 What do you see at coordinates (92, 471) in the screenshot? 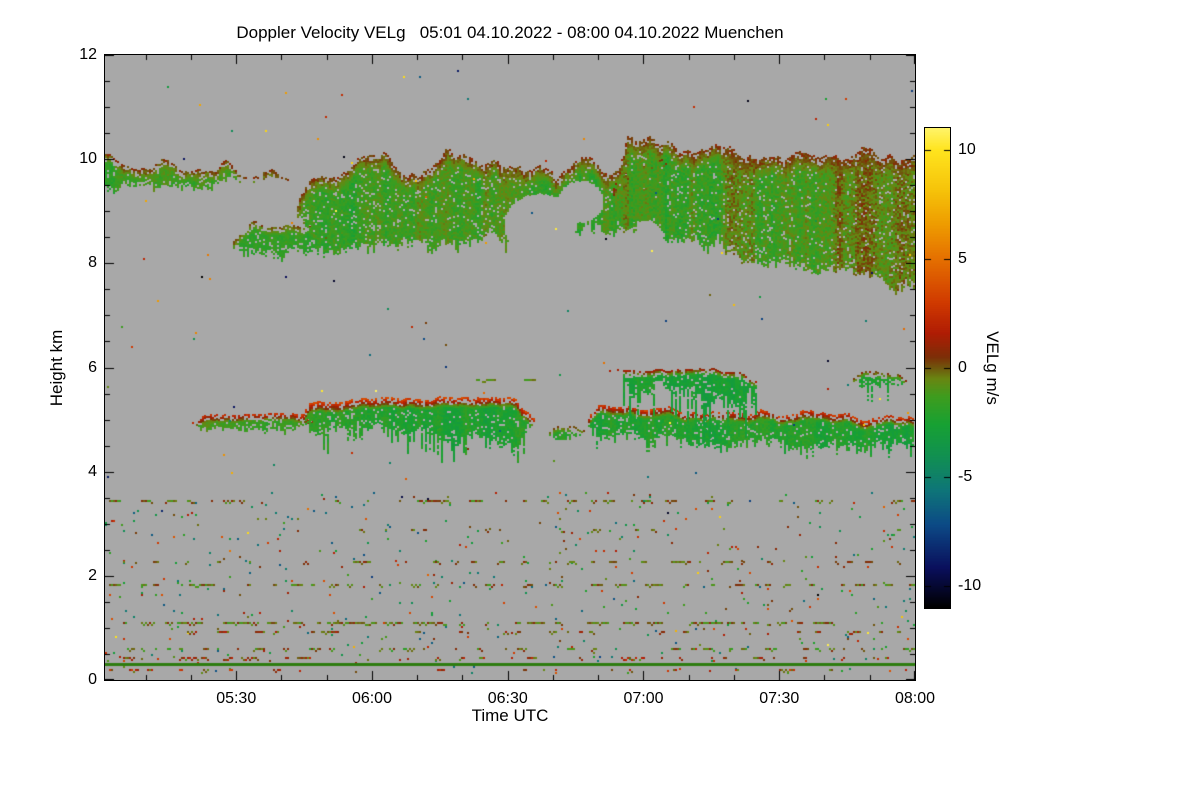
I see `y-tick-label: 4` at bounding box center [92, 471].